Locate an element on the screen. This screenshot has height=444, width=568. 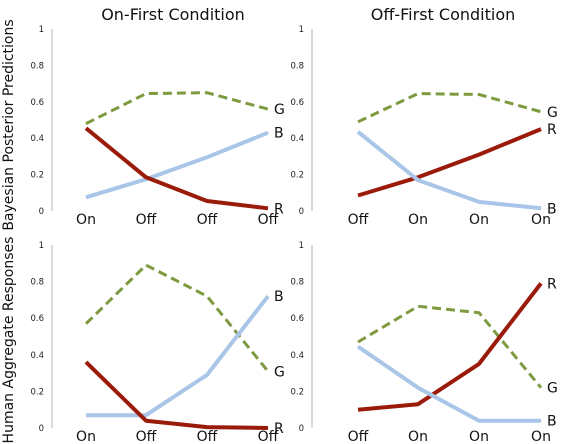
title-on-first: On-First Condition is located at coordinates (173, 14).